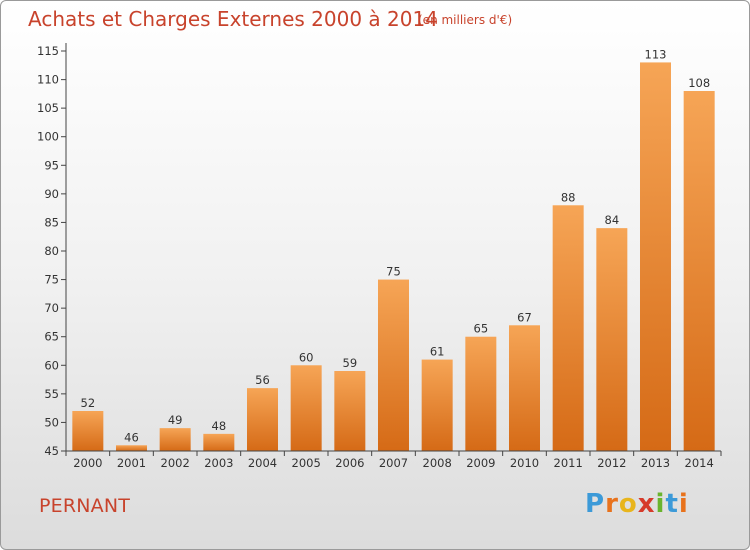 This screenshot has width=750, height=550. What do you see at coordinates (131, 463) in the screenshot?
I see `x-tick-label: 2001` at bounding box center [131, 463].